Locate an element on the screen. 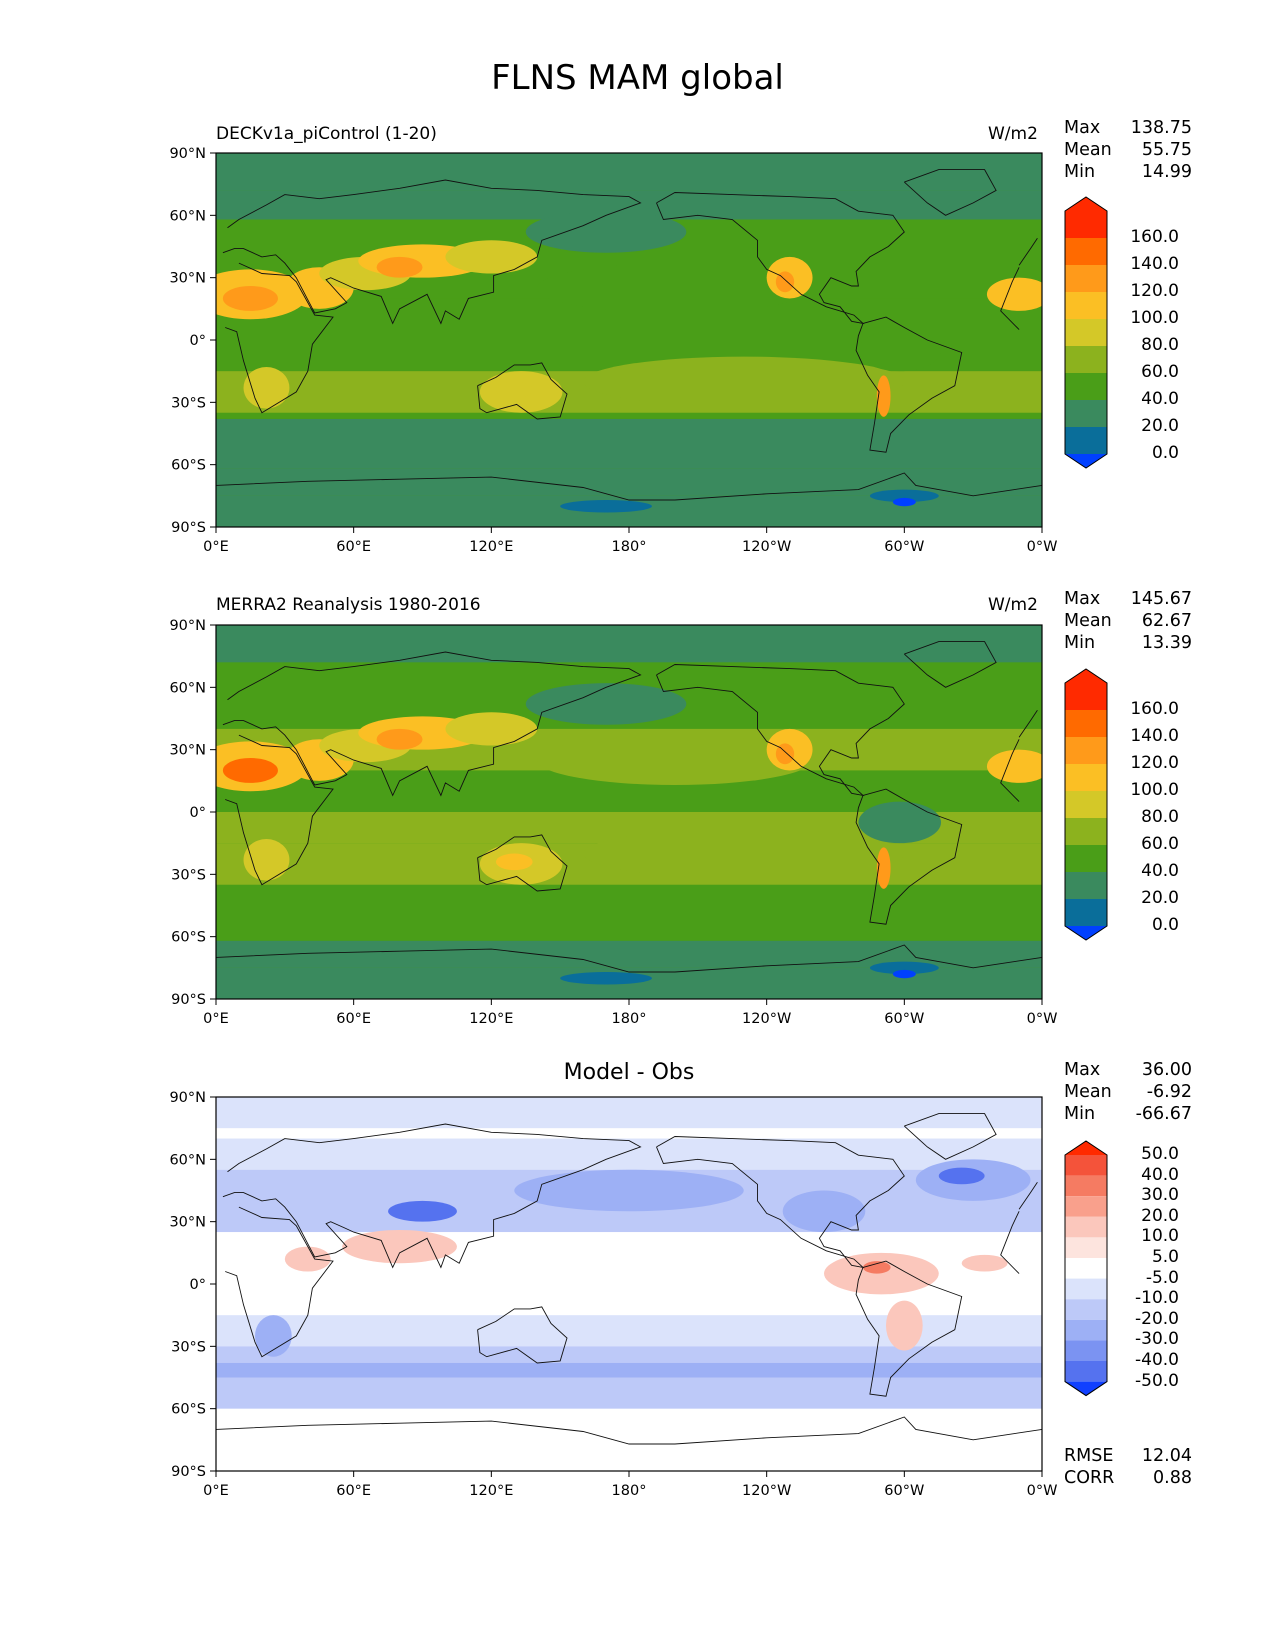 This screenshot has width=1275, height=1650. stat-mean-value: 55.75 is located at coordinates (1166, 150).